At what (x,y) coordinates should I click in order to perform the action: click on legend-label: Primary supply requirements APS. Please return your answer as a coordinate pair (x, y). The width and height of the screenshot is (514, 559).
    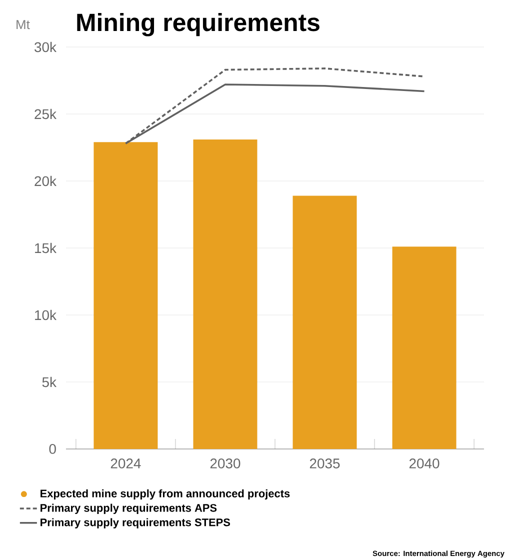
    Looking at the image, I should click on (128, 509).